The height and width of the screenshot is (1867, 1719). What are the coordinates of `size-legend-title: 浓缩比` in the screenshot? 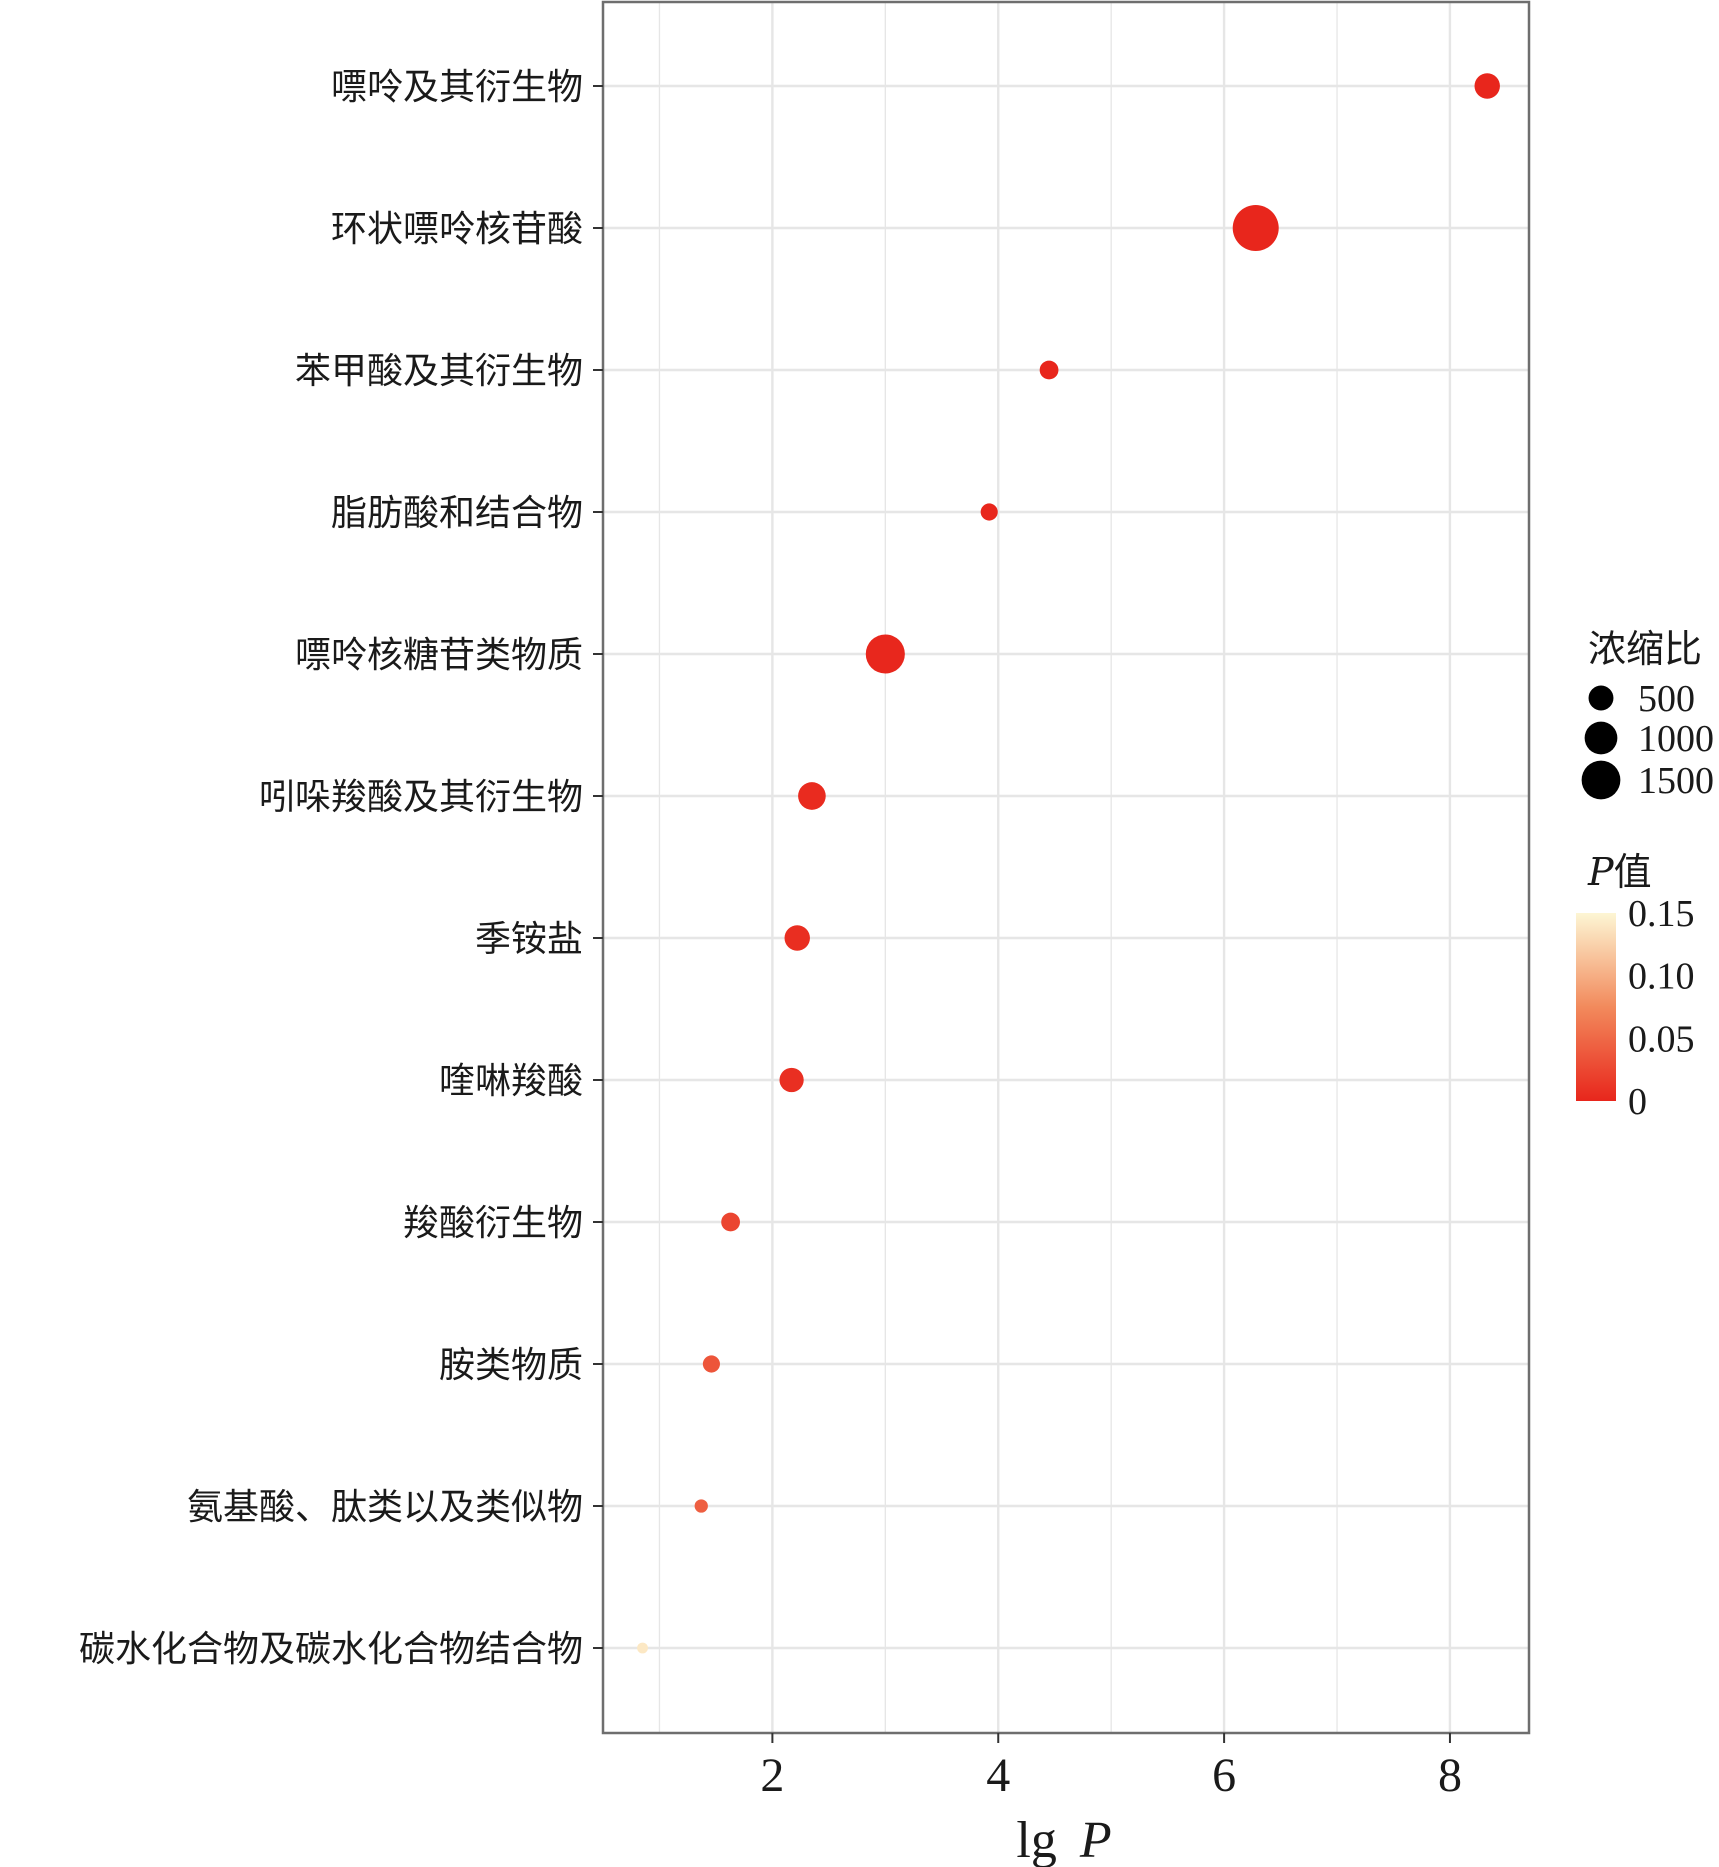 It's located at (1645, 649).